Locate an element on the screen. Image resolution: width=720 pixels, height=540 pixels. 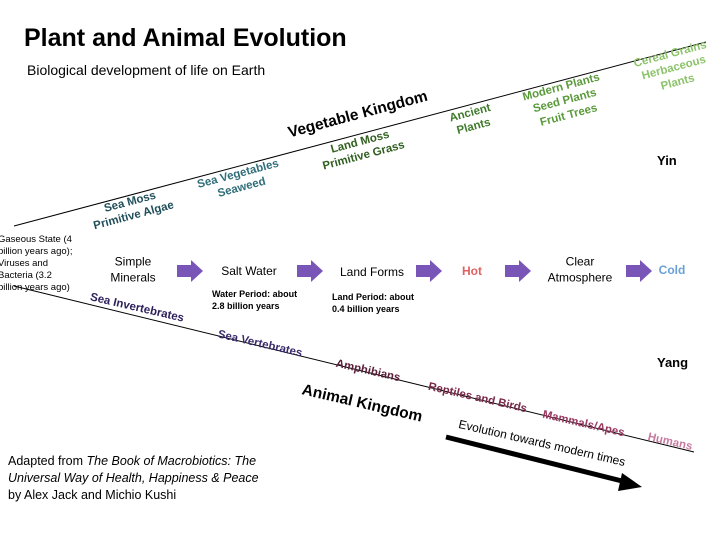
page-title: Plant and Animal Evolution is located at coordinates (185, 38).